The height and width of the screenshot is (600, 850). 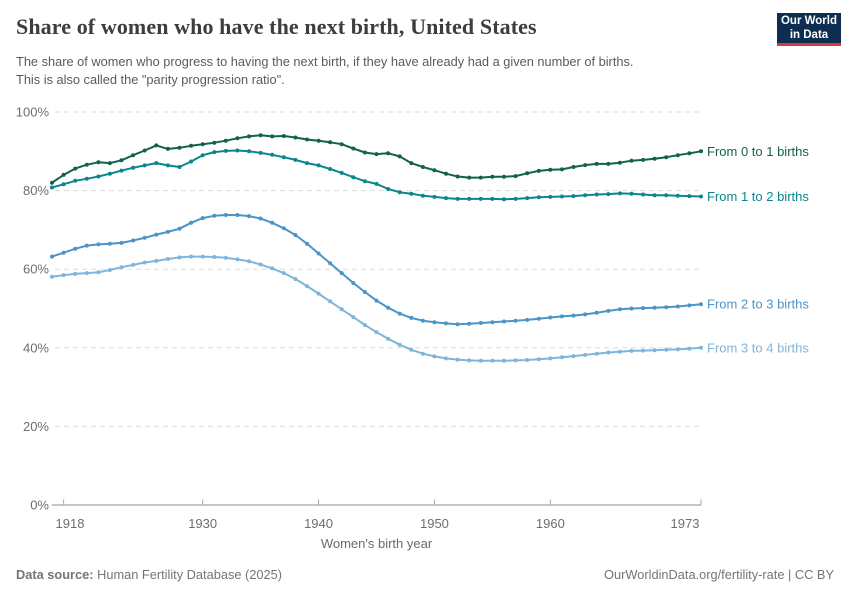 What do you see at coordinates (434, 523) in the screenshot?
I see `x-tick-label-1950: 1950` at bounding box center [434, 523].